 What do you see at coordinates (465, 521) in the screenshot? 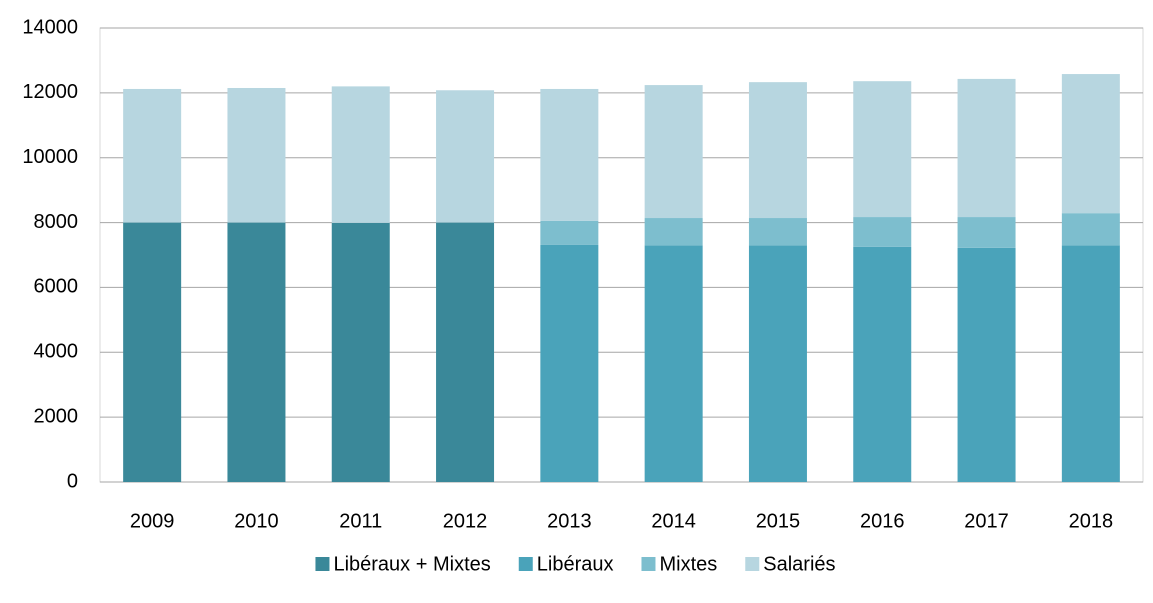
I see `x-tick-label: 2012` at bounding box center [465, 521].